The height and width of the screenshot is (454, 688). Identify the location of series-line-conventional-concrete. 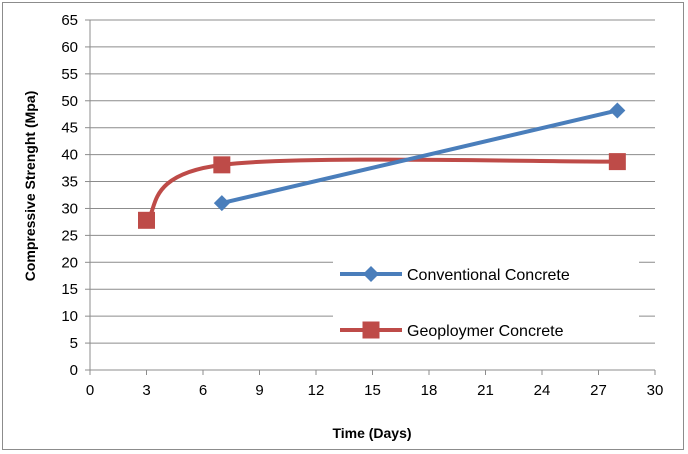
(419, 157).